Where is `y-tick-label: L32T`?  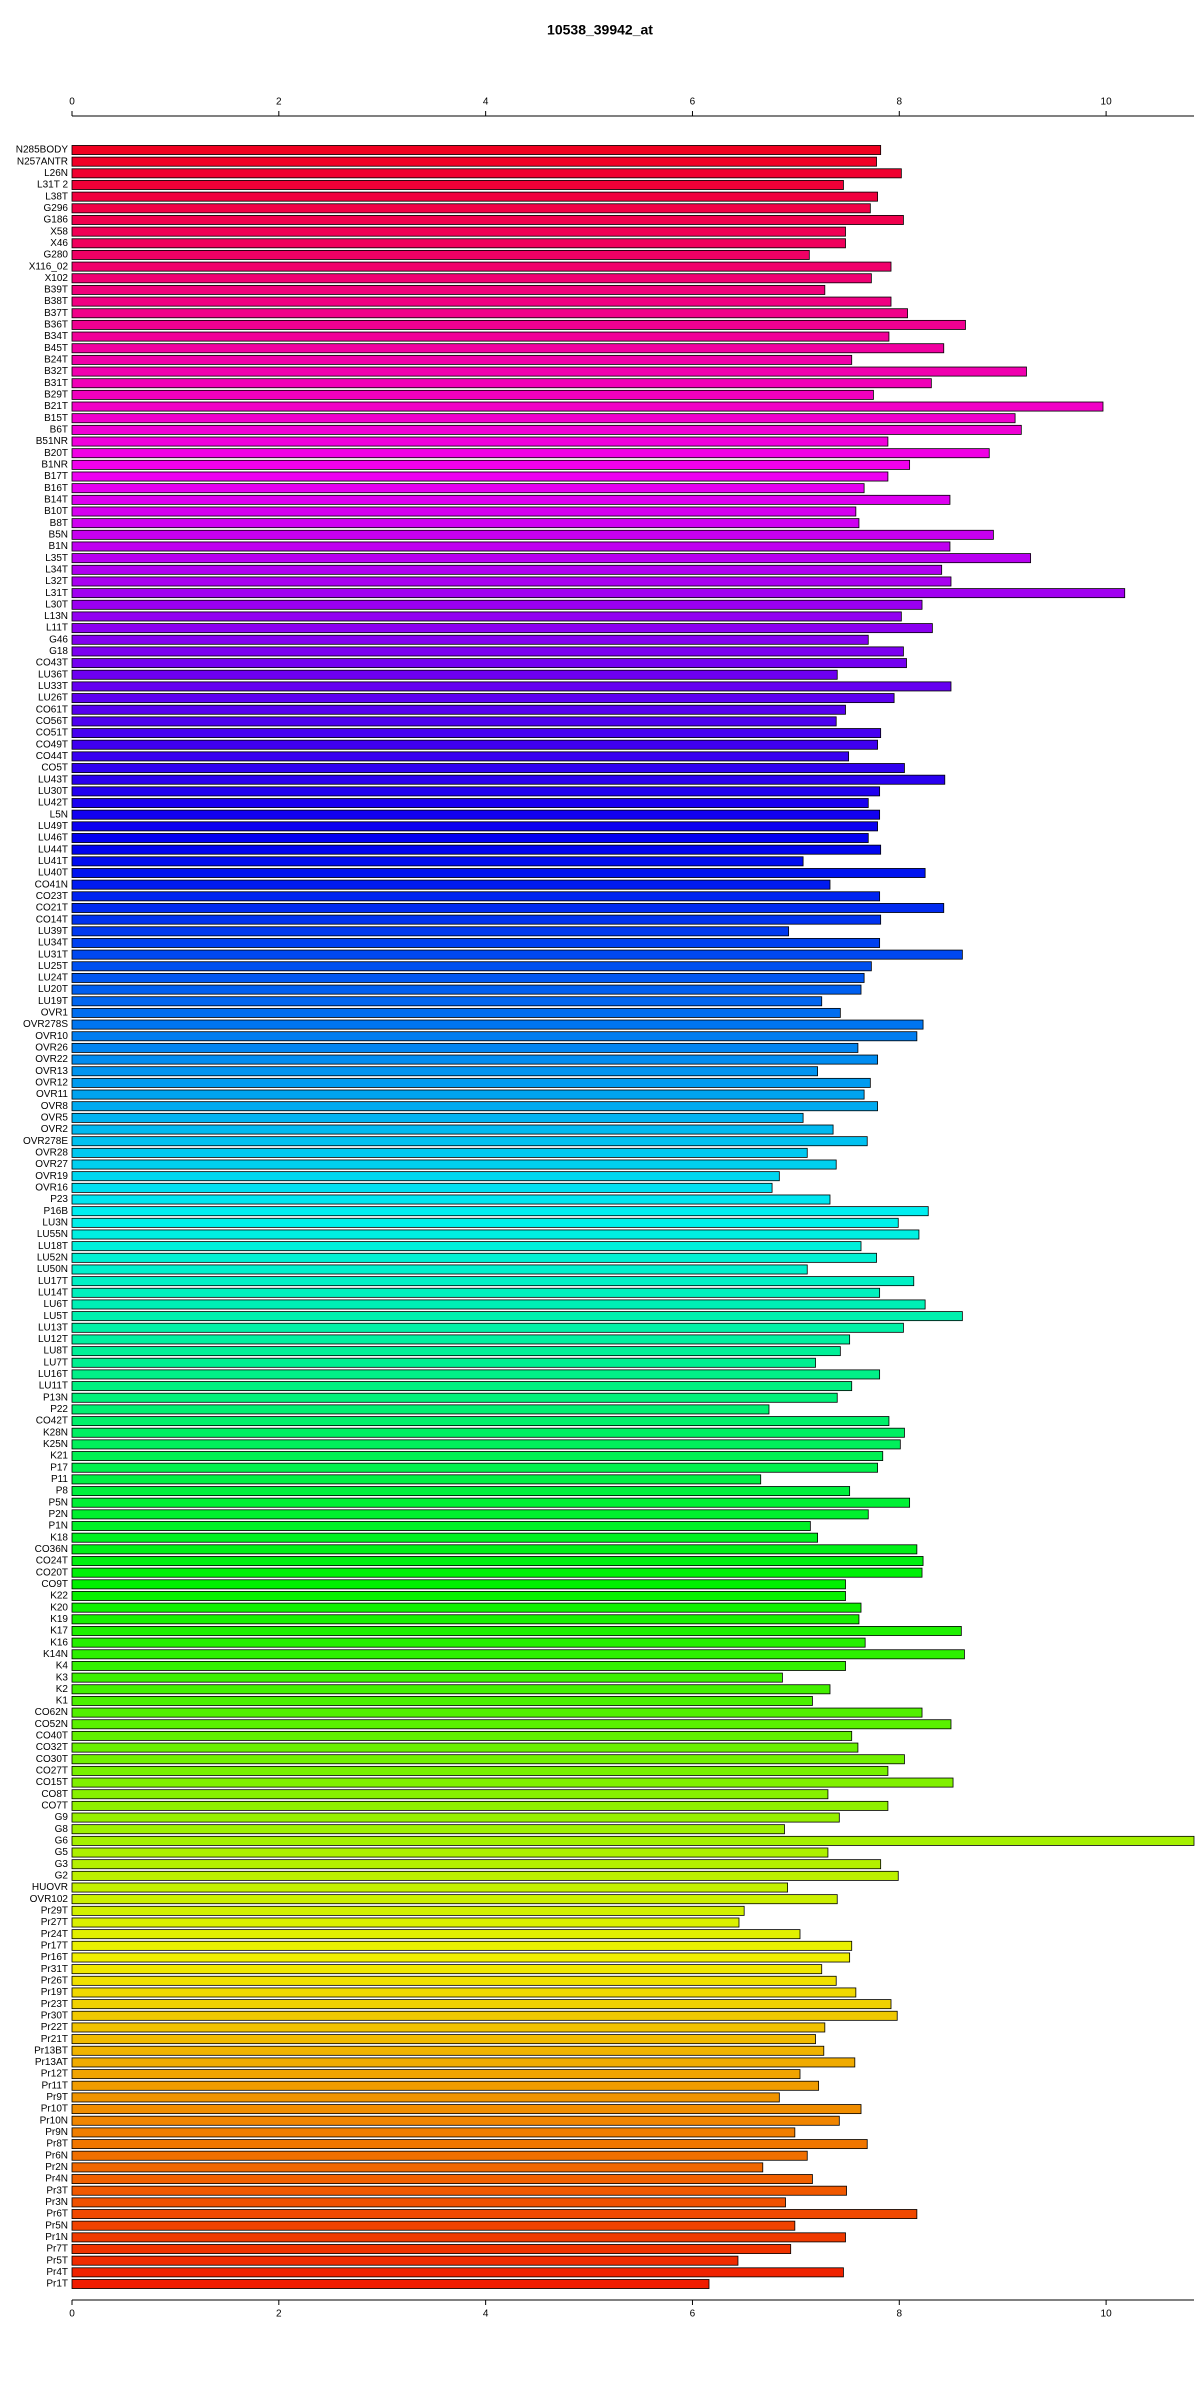 y-tick-label: L32T is located at coordinates (56, 581).